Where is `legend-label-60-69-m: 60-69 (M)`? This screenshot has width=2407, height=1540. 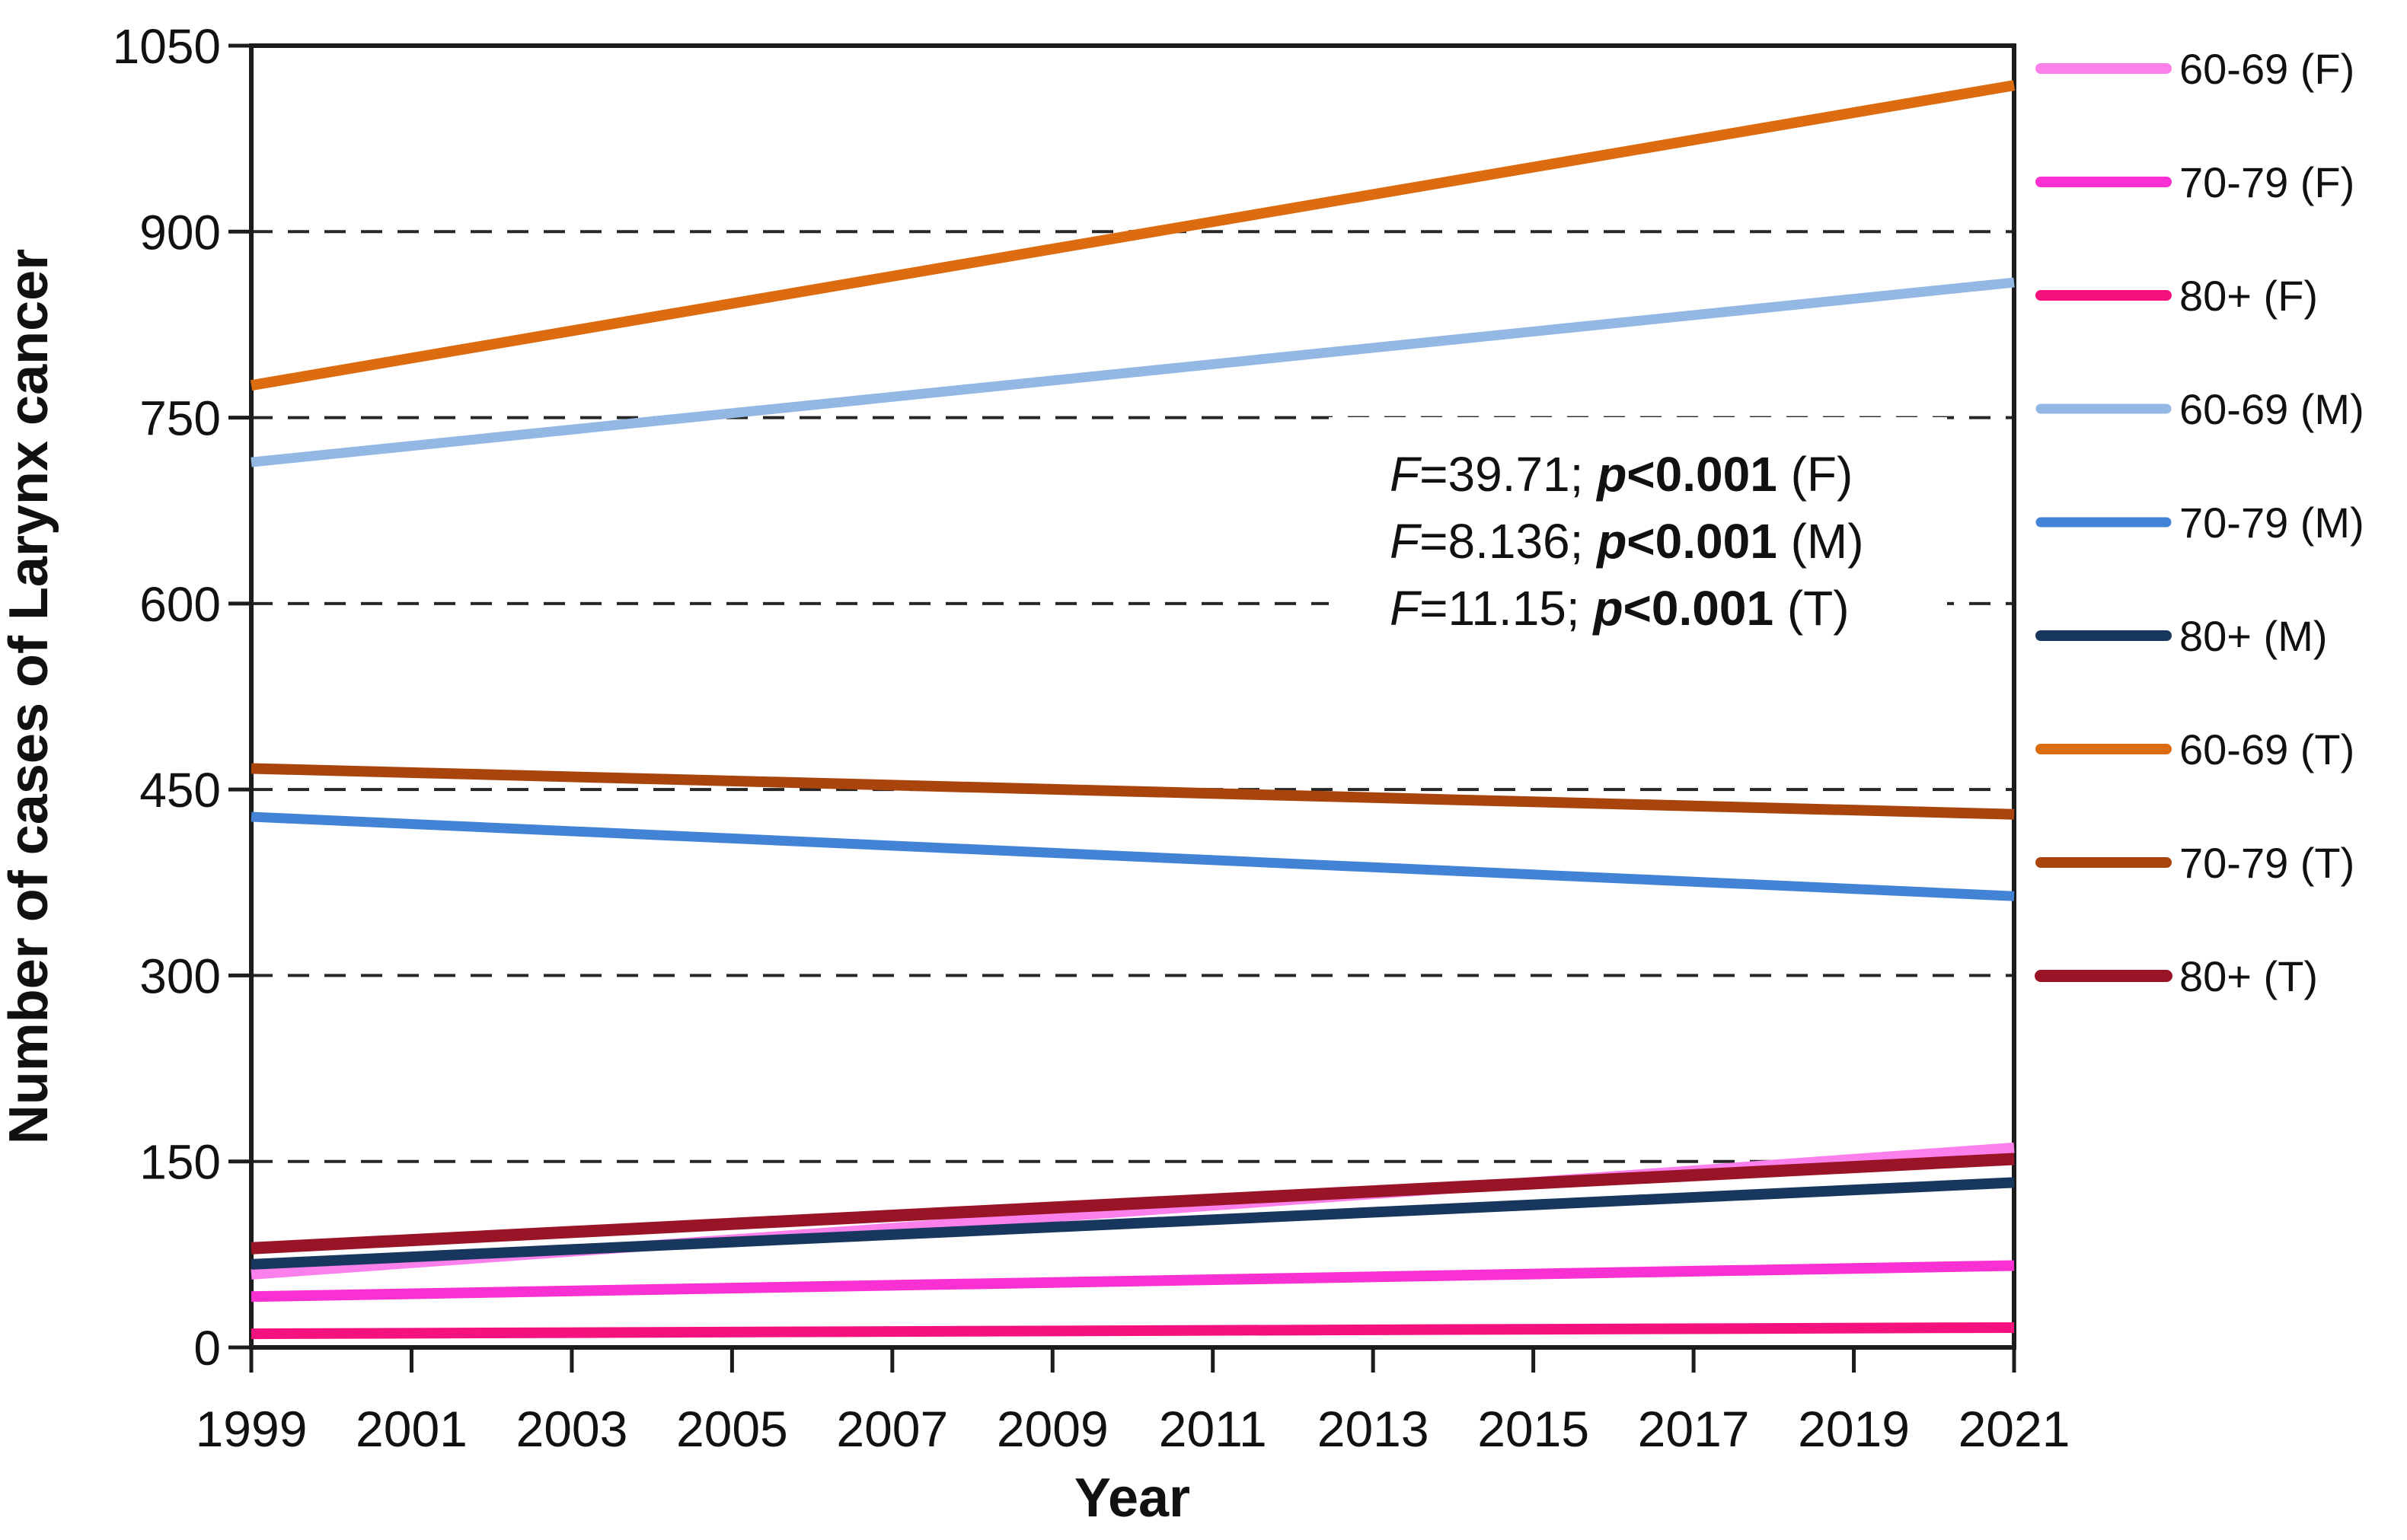 legend-label-60-69-m: 60-69 (M) is located at coordinates (2271, 409).